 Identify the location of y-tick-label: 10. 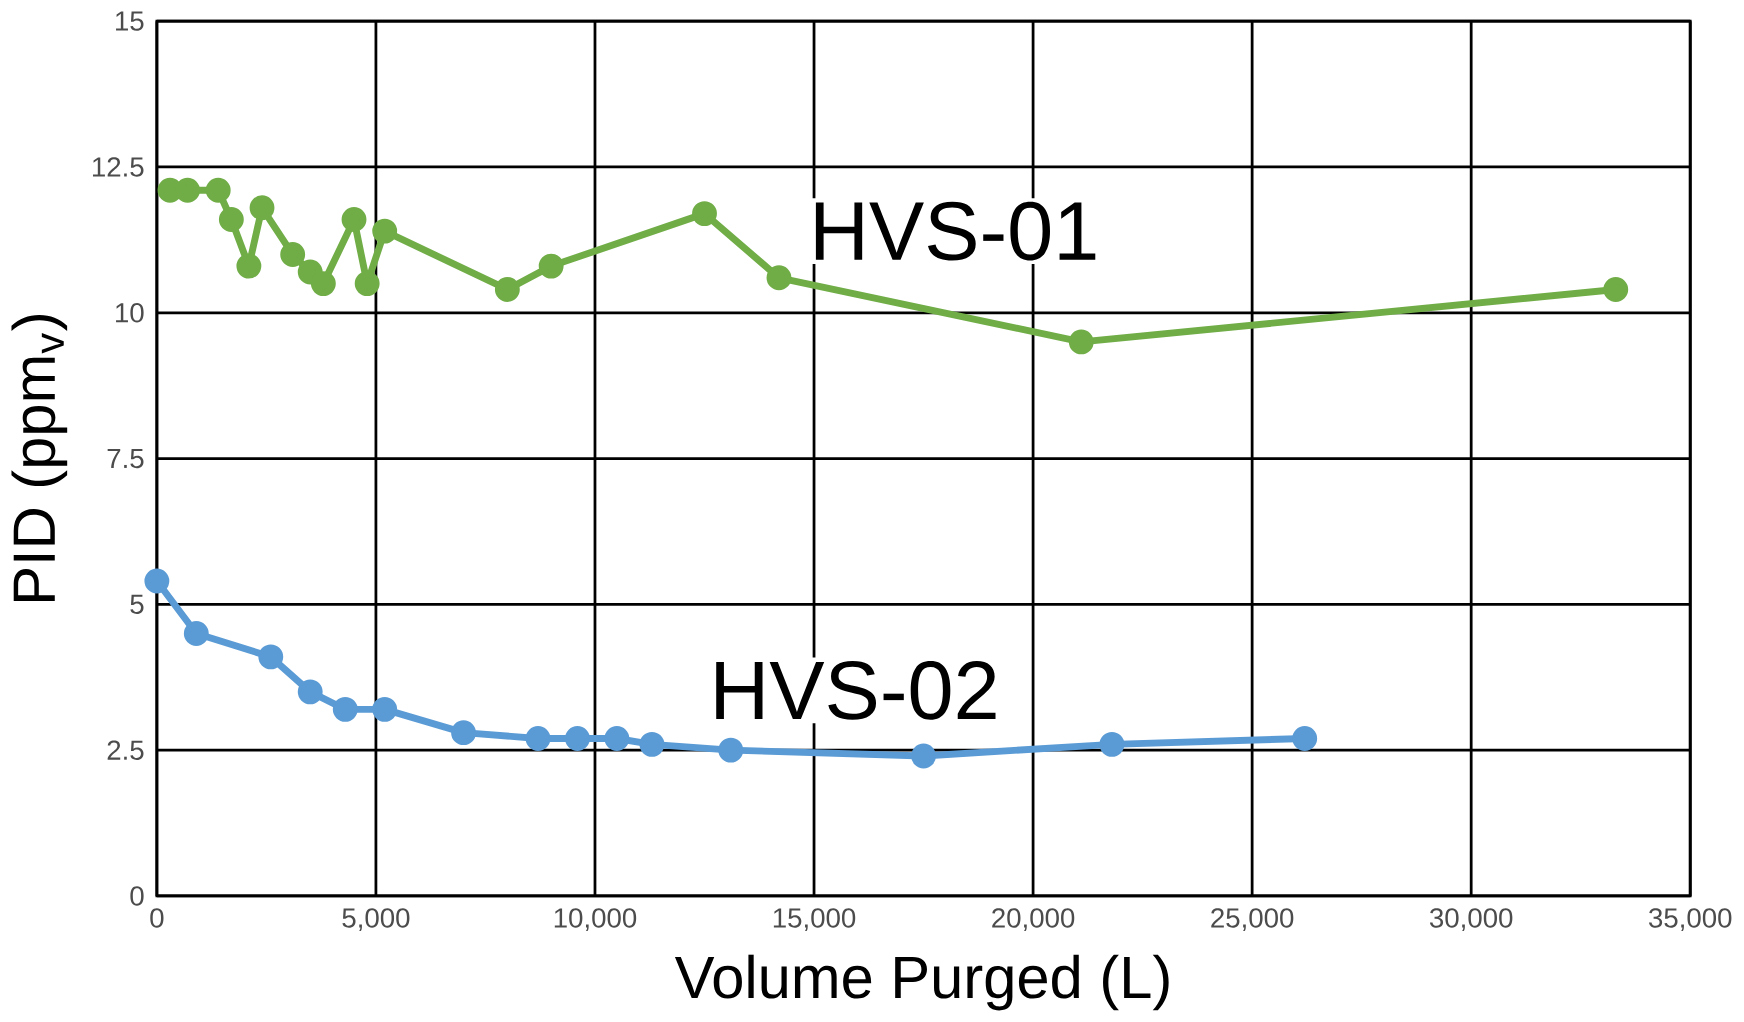
(130, 313).